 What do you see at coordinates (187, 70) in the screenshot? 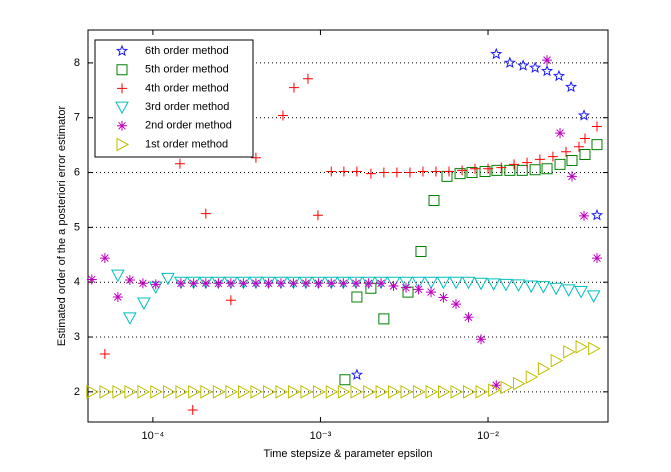
I see `legend-label: 5th order method` at bounding box center [187, 70].